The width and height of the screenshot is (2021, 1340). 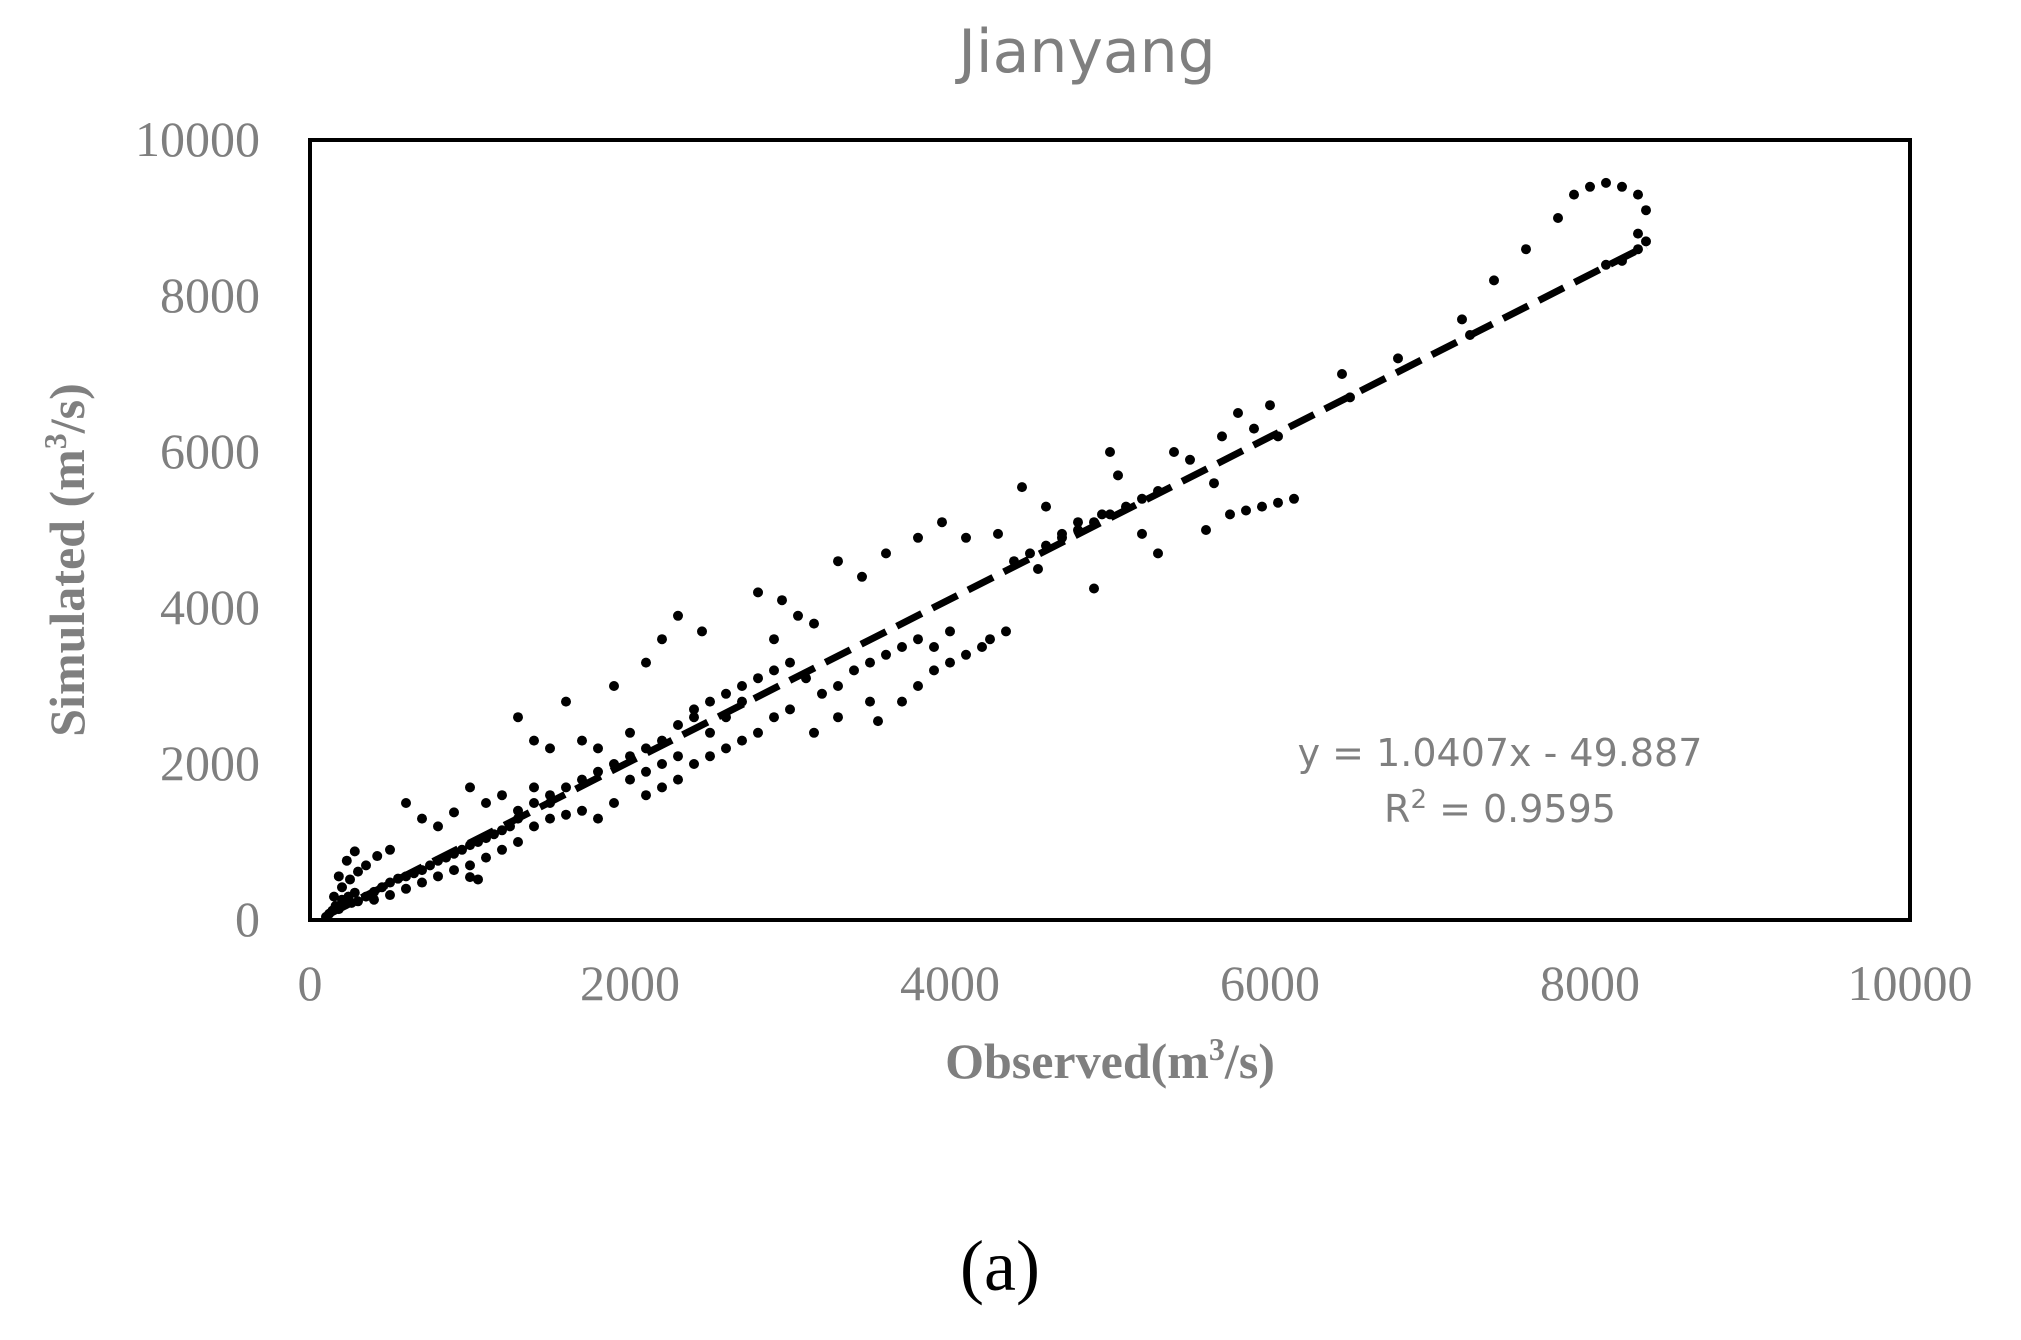 What do you see at coordinates (197, 139) in the screenshot?
I see `y-tick-label: 10000` at bounding box center [197, 139].